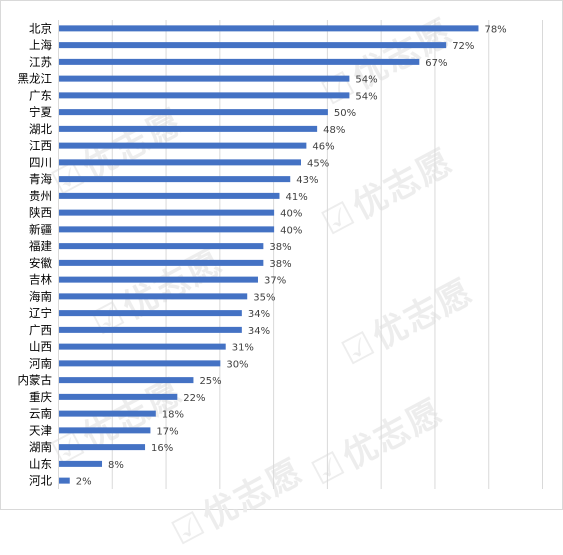 The height and width of the screenshot is (555, 563). Describe the element at coordinates (275, 281) in the screenshot. I see `data-label: 37%` at that location.